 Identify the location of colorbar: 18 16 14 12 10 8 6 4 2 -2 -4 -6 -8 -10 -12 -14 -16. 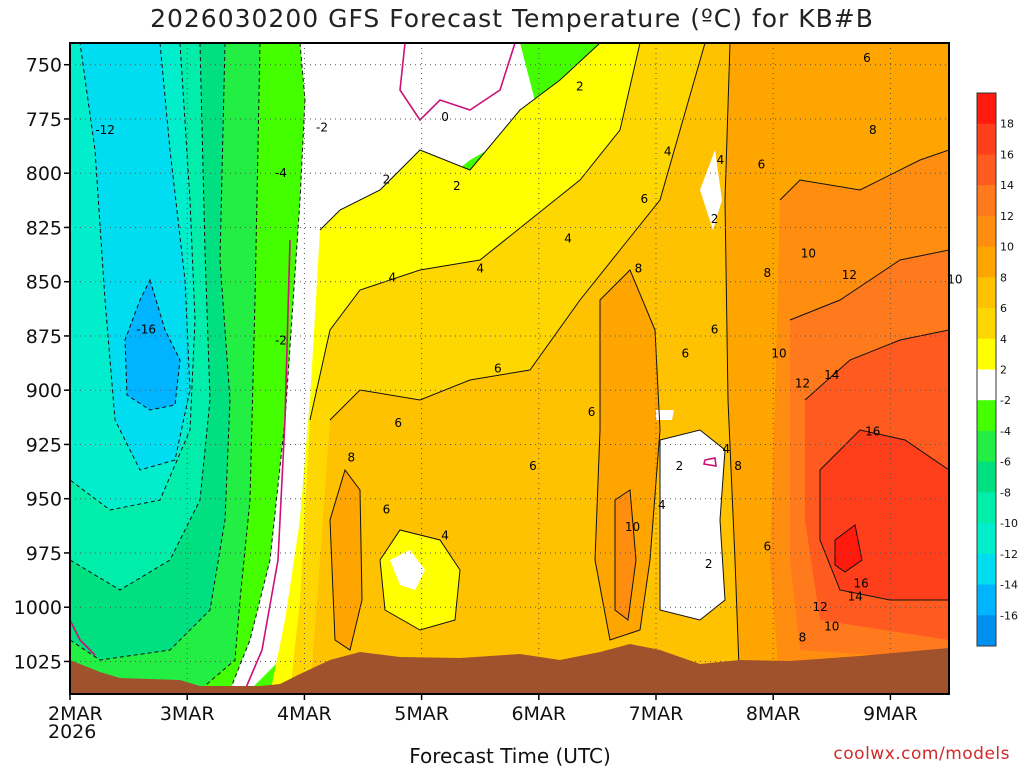
(997, 369).